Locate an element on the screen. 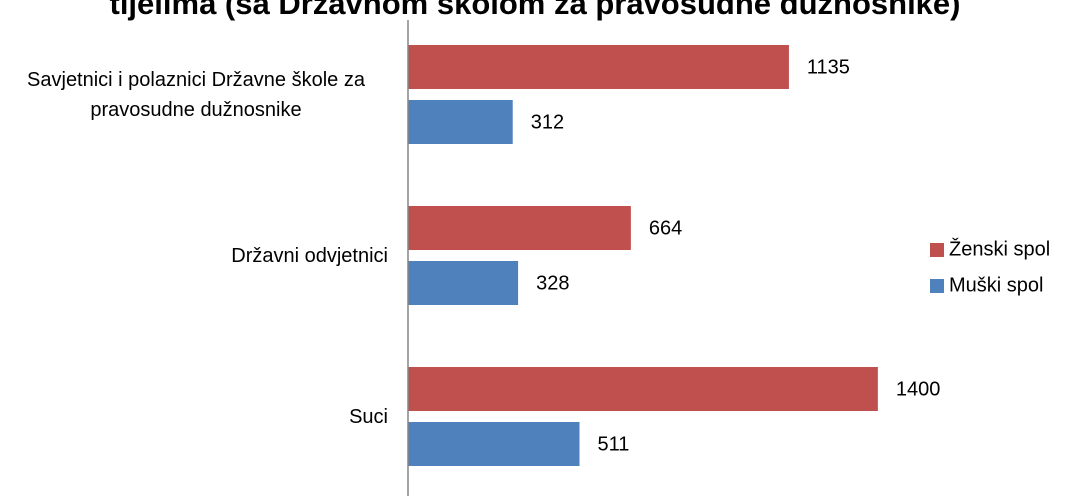 The width and height of the screenshot is (1070, 496). value-label: 328 is located at coordinates (552, 283).